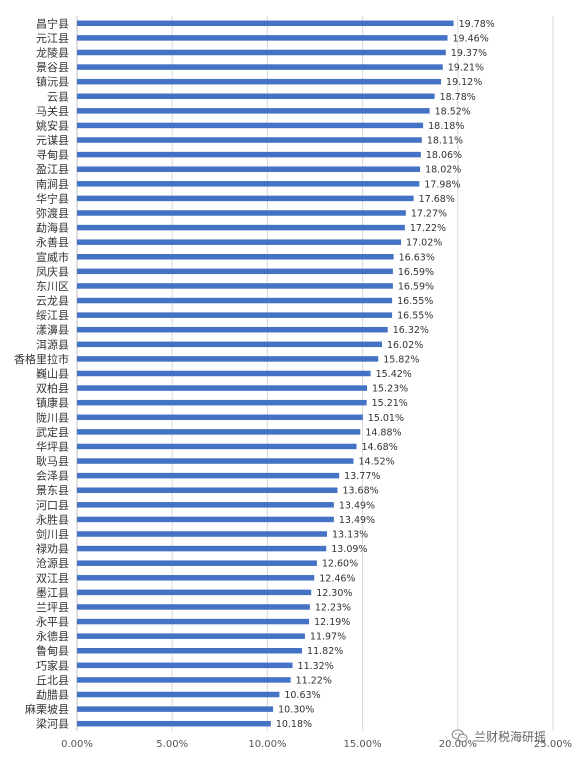 The image size is (581, 761). I want to click on value-label: 17.98%, so click(442, 184).